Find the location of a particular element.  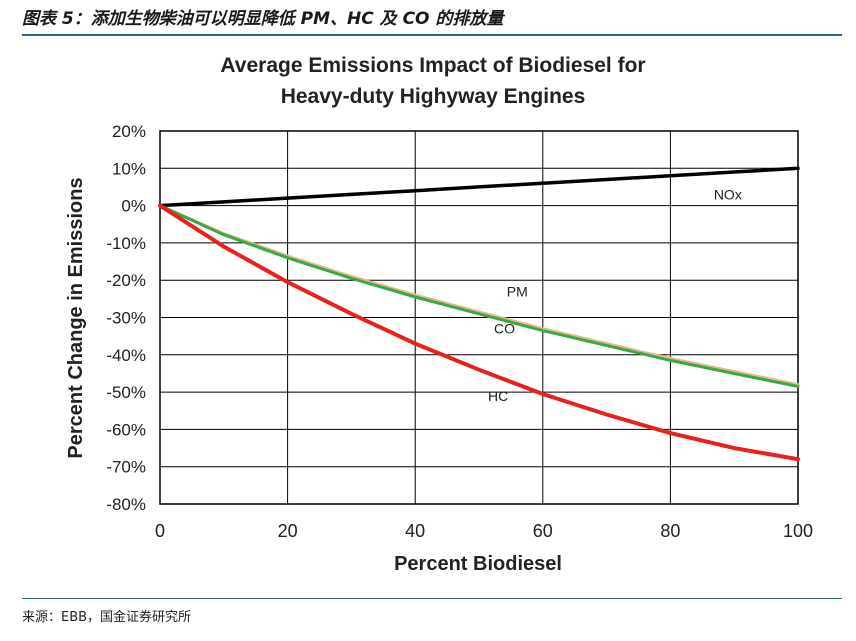

series-label-hc: HC is located at coordinates (498, 396).